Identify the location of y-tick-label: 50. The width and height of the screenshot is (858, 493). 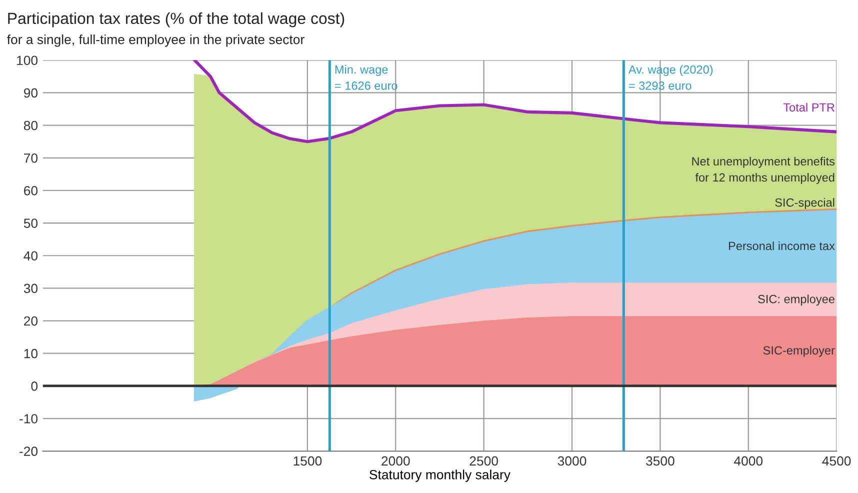
(31, 223).